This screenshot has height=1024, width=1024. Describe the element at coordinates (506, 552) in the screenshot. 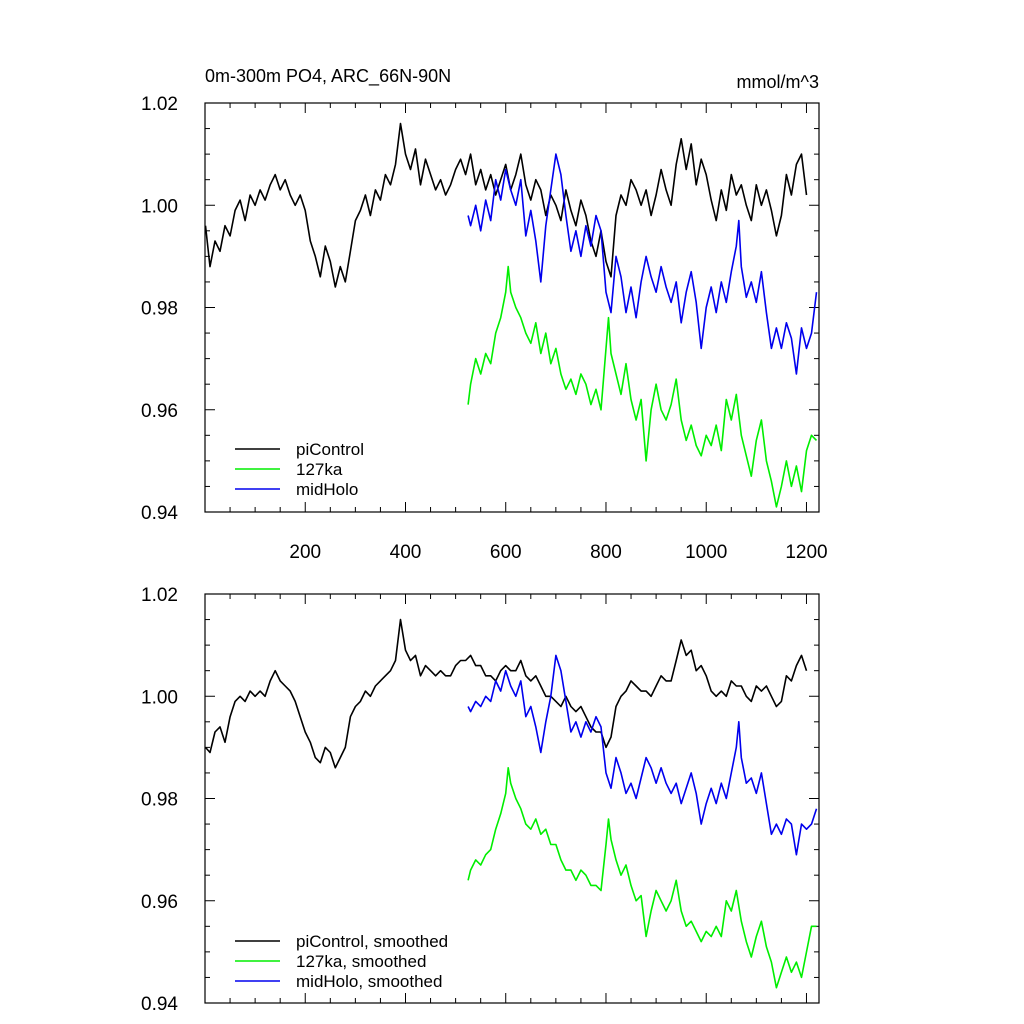

I see `x-tick-label: 600` at that location.